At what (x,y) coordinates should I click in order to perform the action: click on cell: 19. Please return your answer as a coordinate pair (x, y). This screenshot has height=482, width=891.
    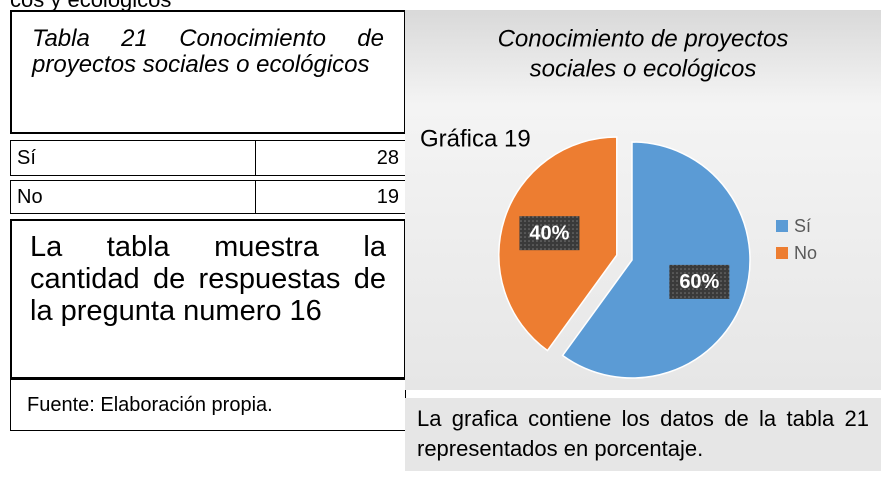
    Looking at the image, I should click on (387, 197).